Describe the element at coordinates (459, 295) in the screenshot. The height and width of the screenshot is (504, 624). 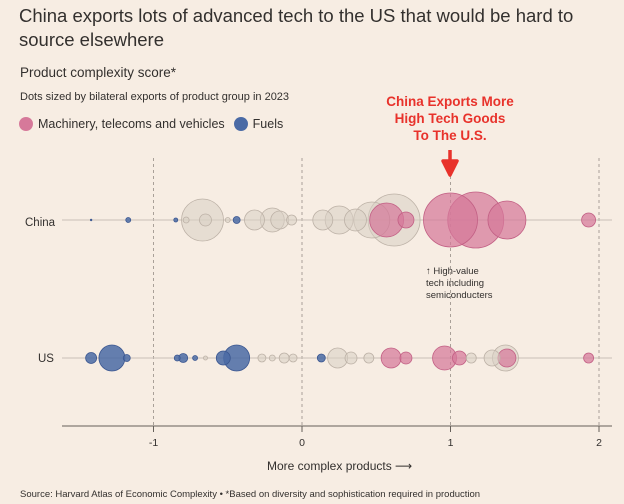
I see `annotation-line-3: semiconducters` at that location.